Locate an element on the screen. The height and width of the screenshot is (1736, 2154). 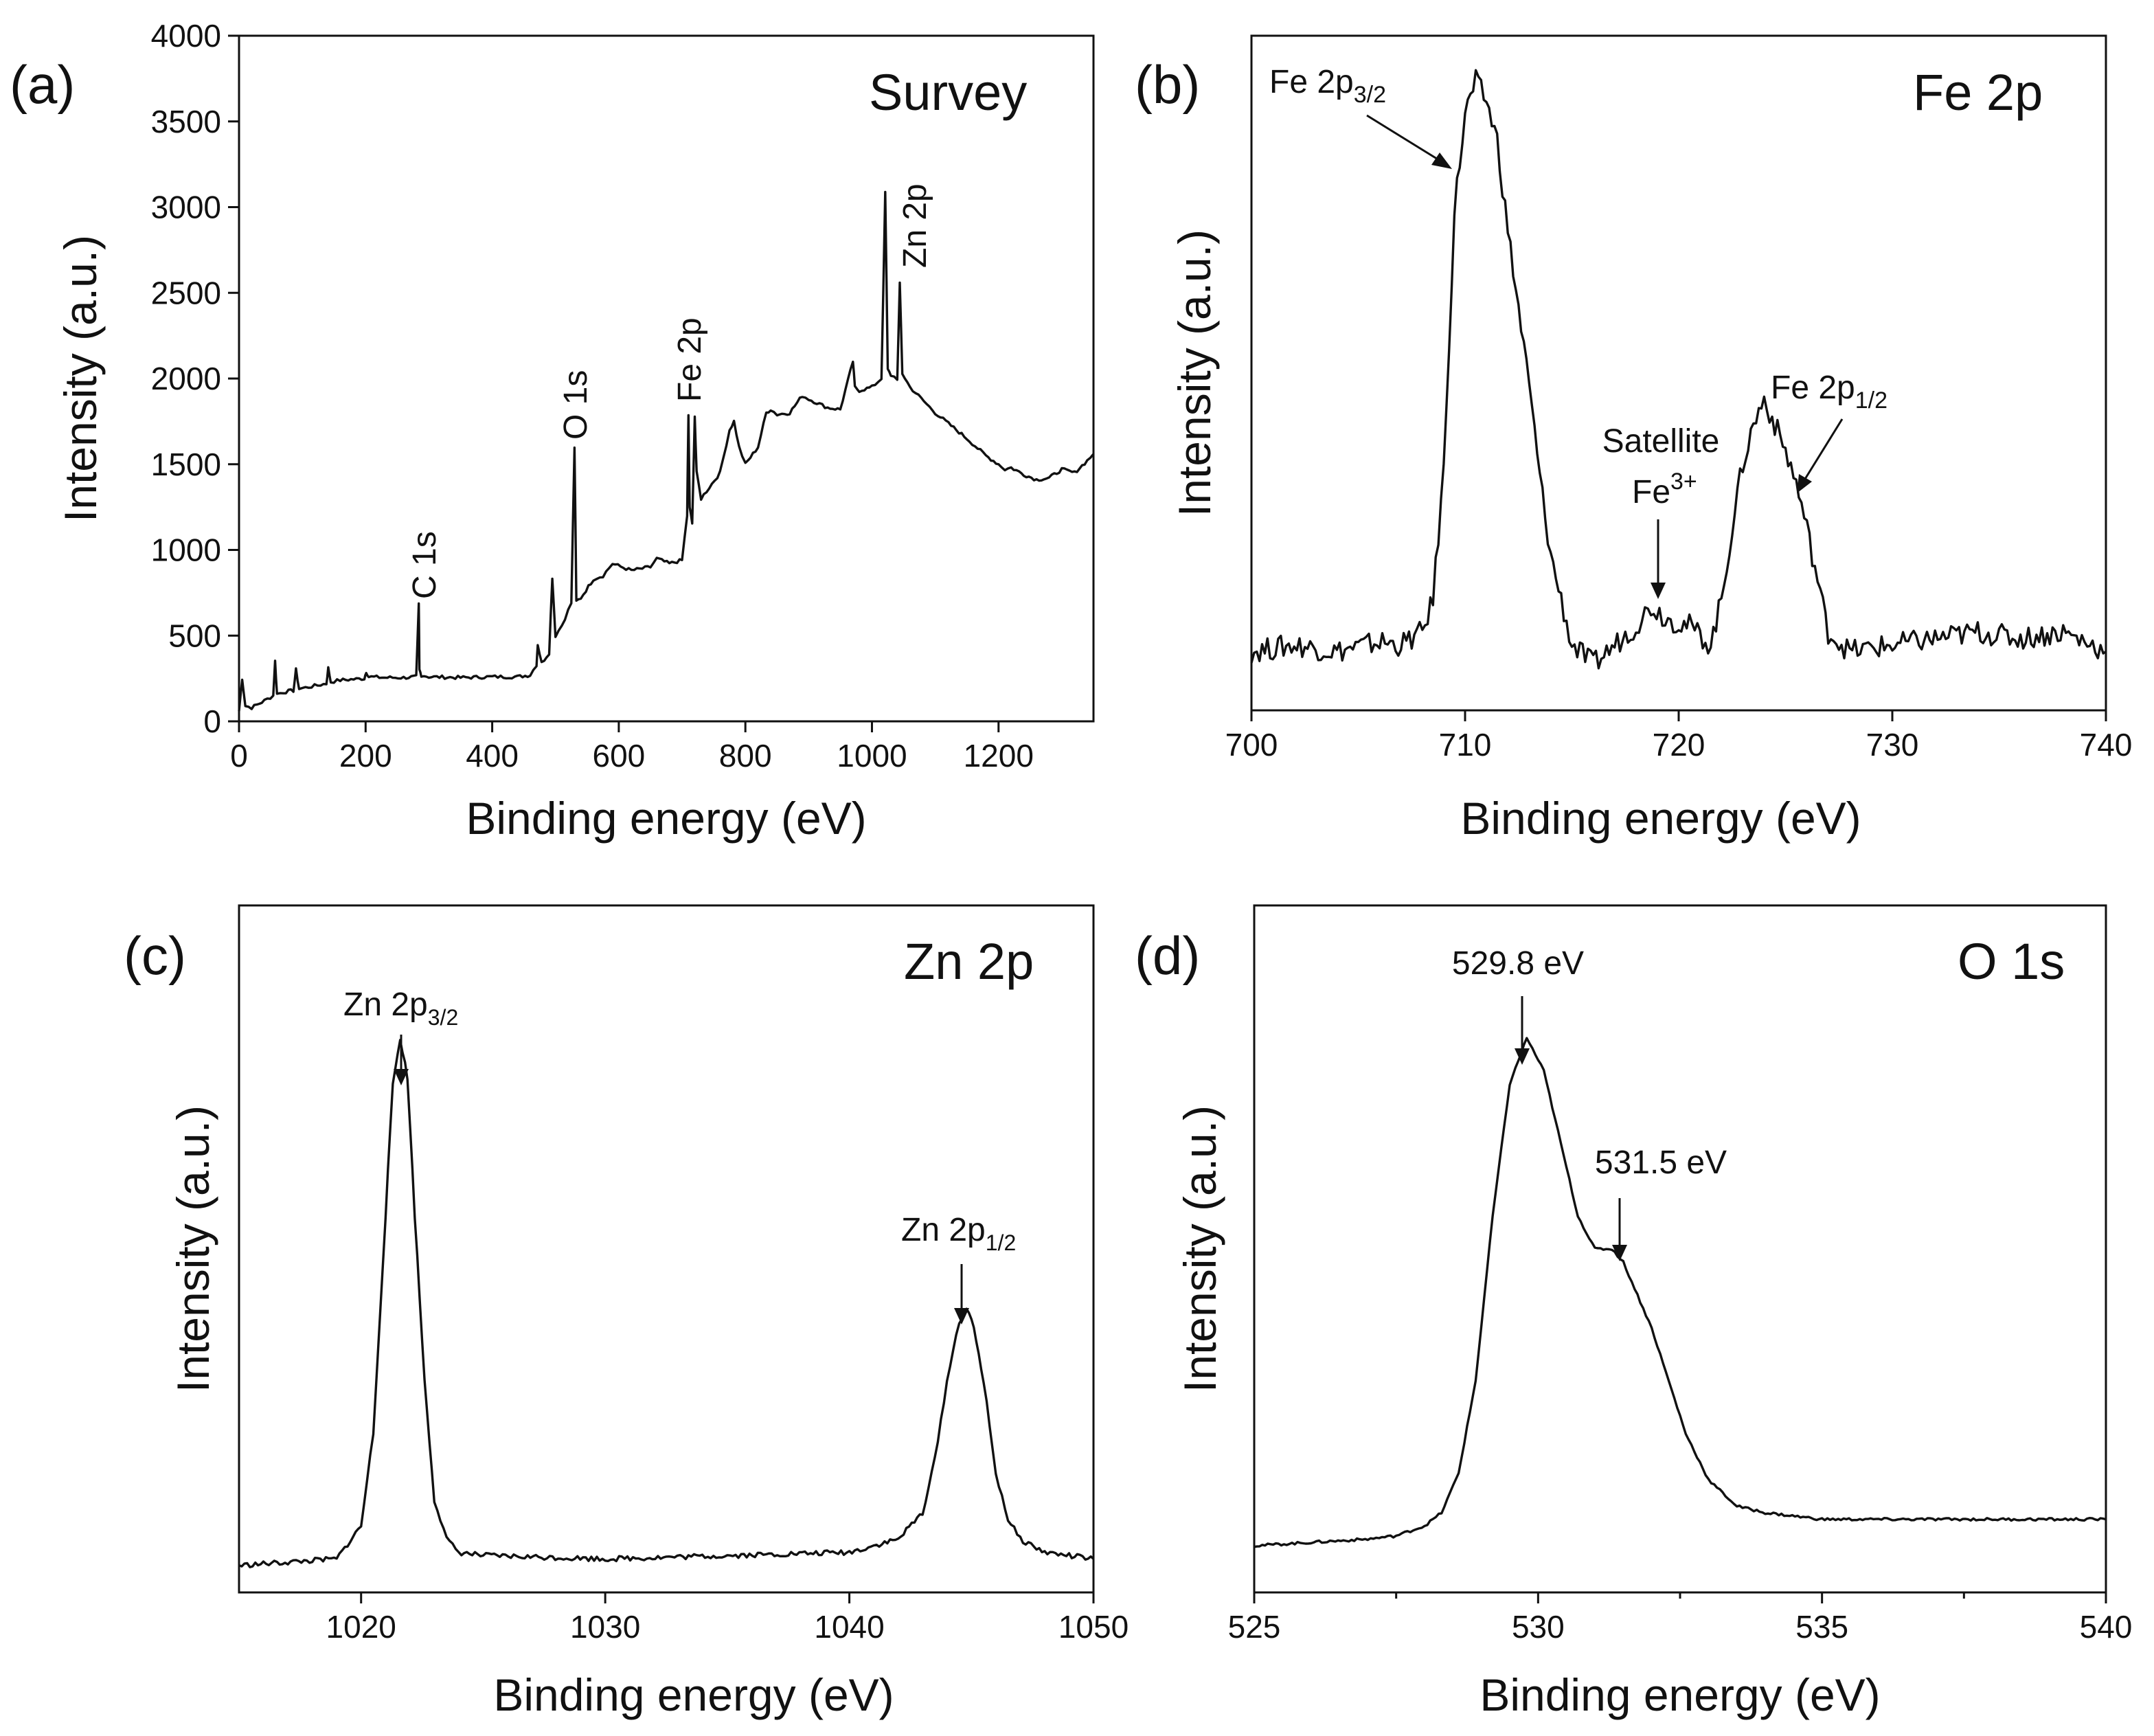
x-tick-label-b-1: 710 is located at coordinates (1466, 745).